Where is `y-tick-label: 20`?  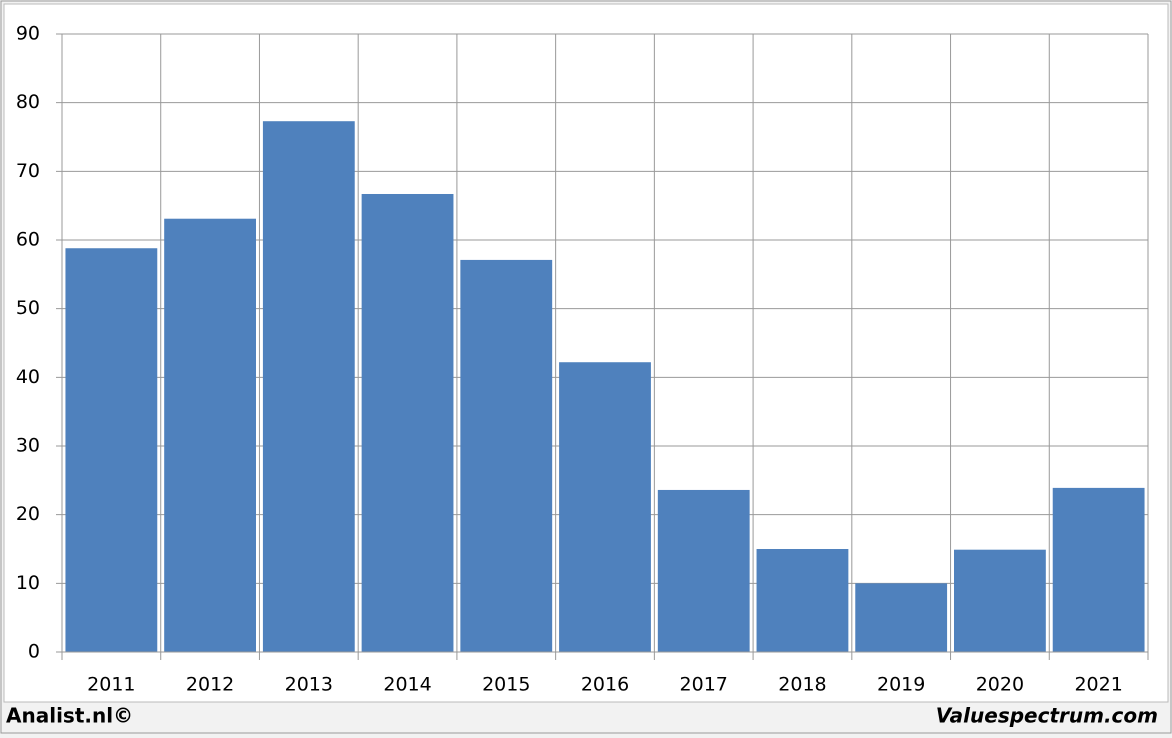
y-tick-label: 20 is located at coordinates (28, 514).